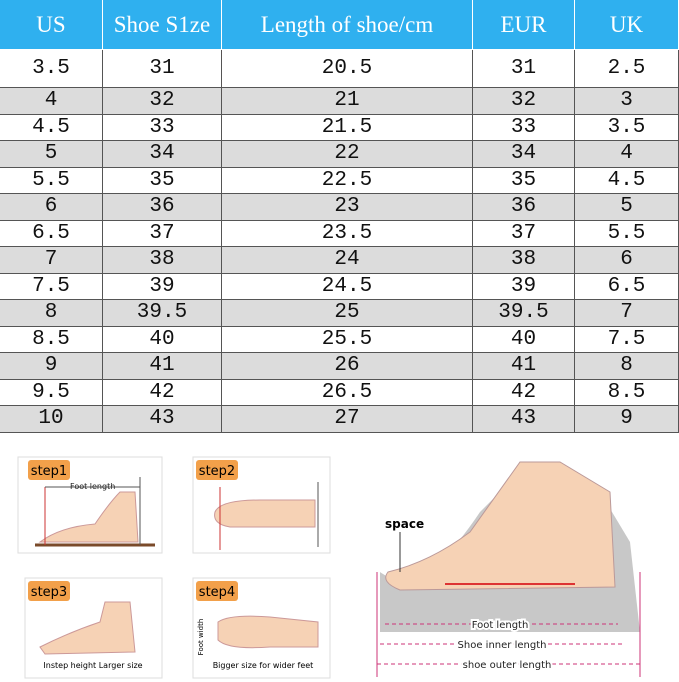  I want to click on step-label: step4, so click(217, 592).